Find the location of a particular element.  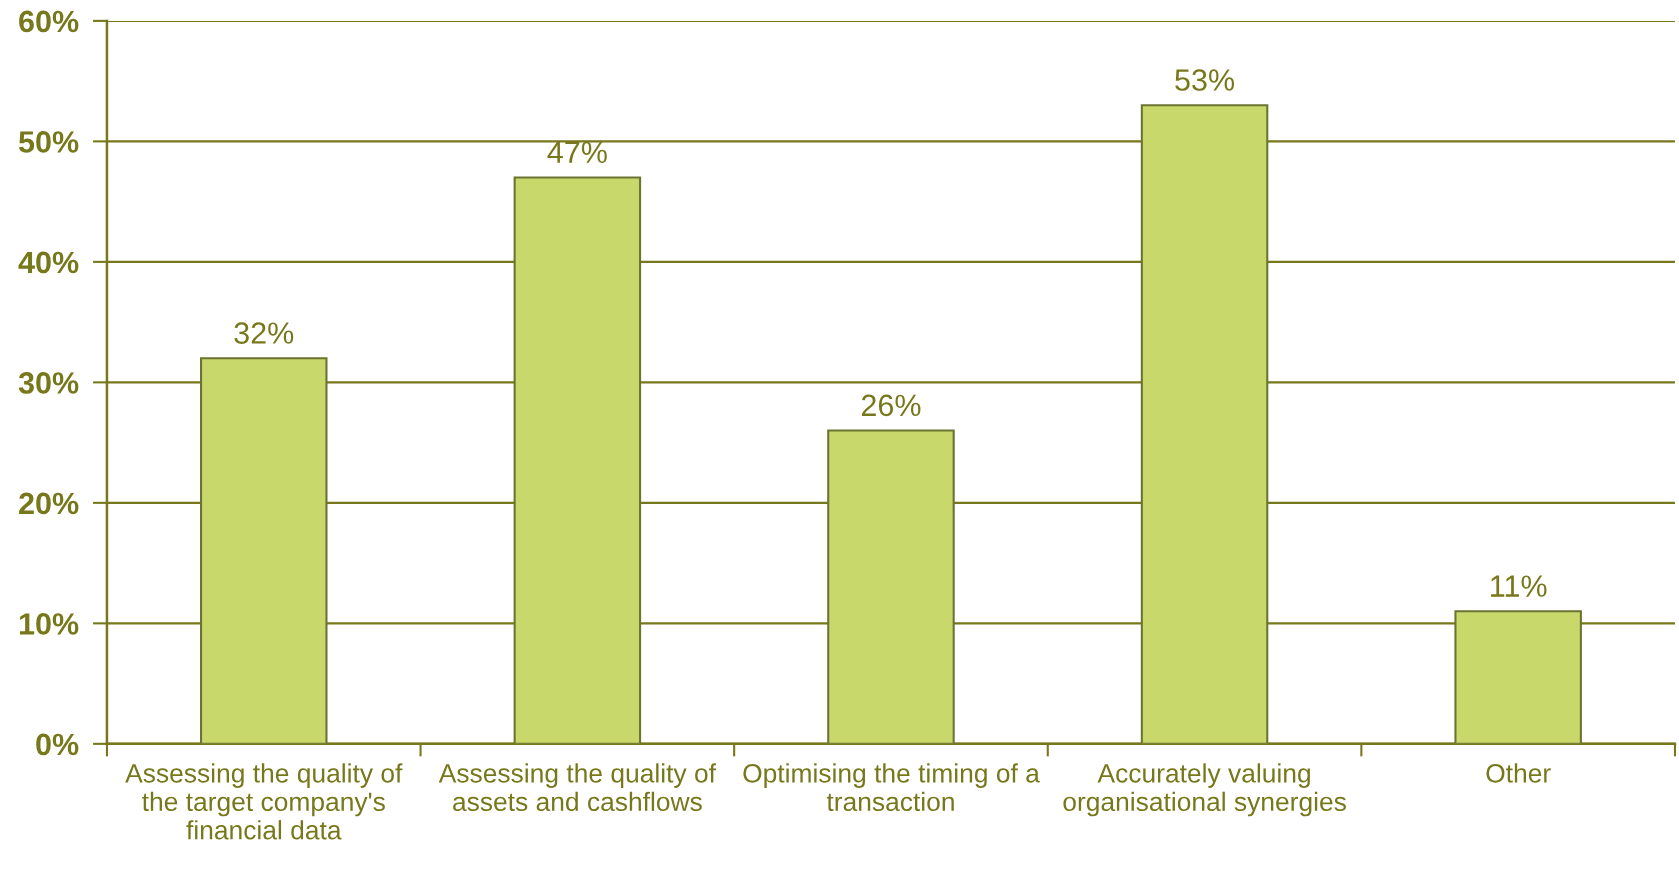

y-tick-label: 20% is located at coordinates (49, 503).